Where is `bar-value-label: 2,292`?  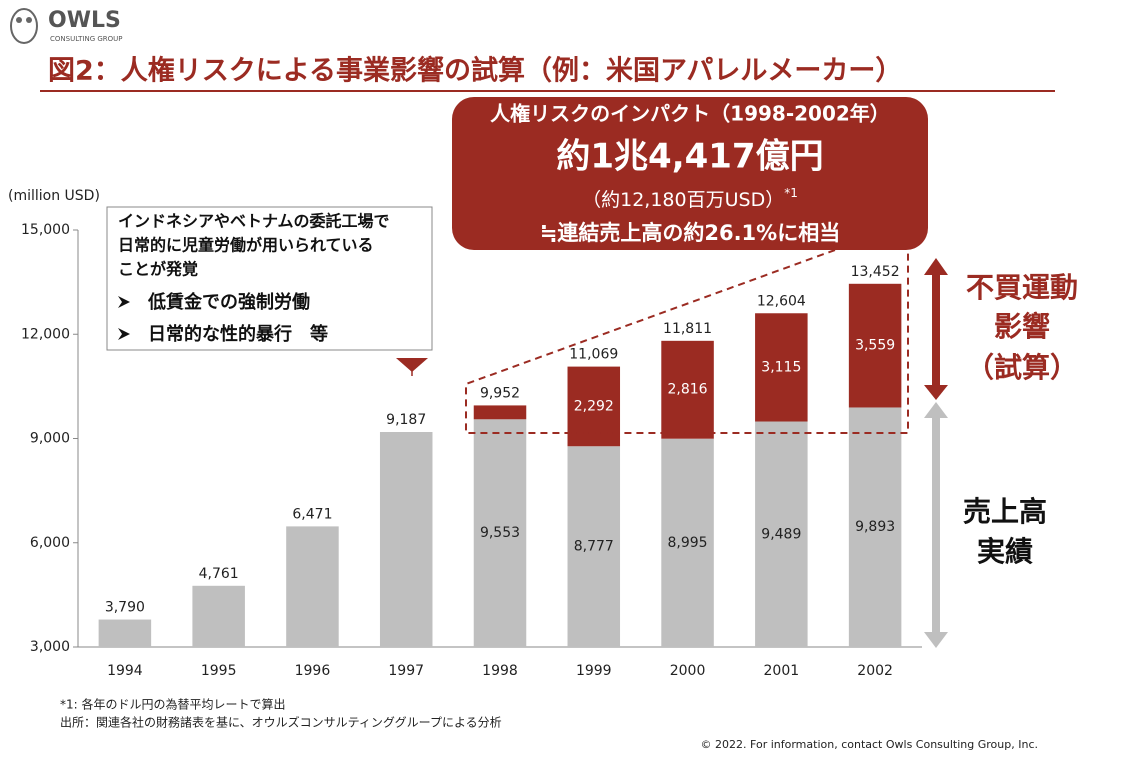
bar-value-label: 2,292 is located at coordinates (594, 406).